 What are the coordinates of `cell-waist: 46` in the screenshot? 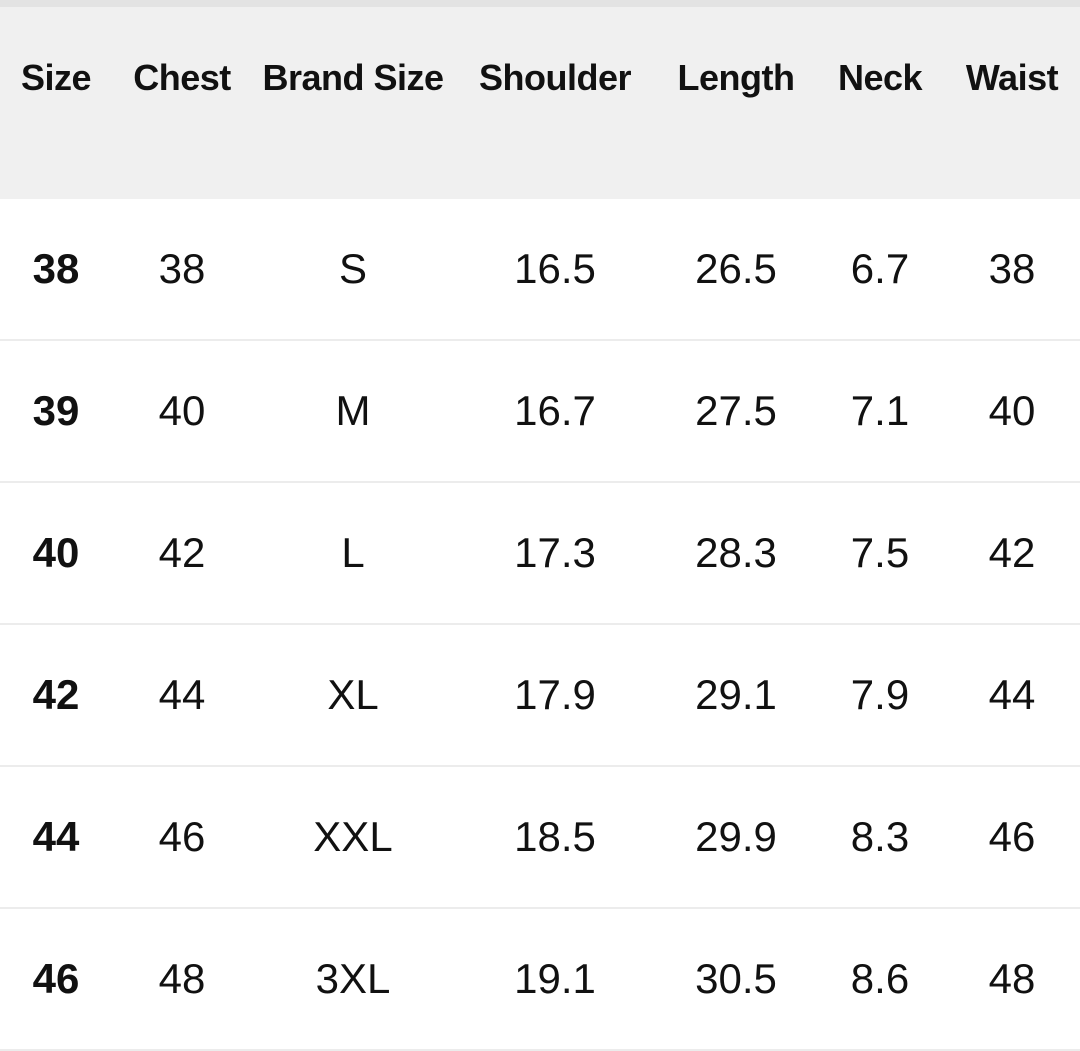 It's located at (1012, 836).